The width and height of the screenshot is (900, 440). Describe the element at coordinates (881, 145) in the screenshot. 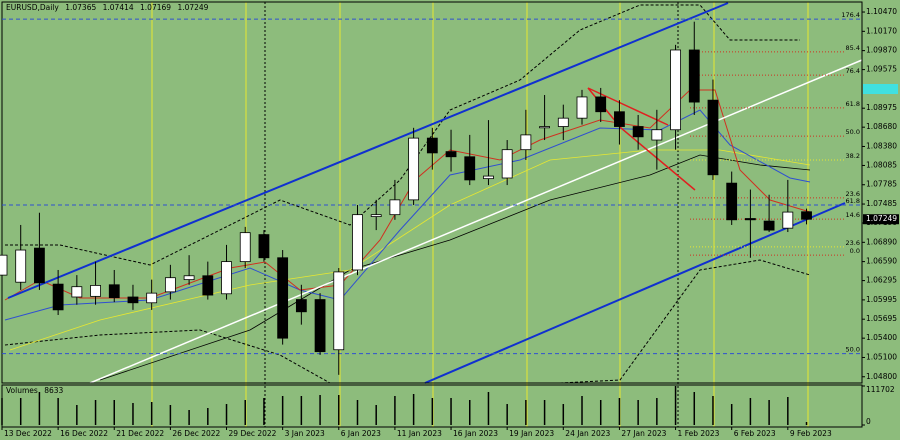

I see `y-tick-label: 1.08380` at that location.